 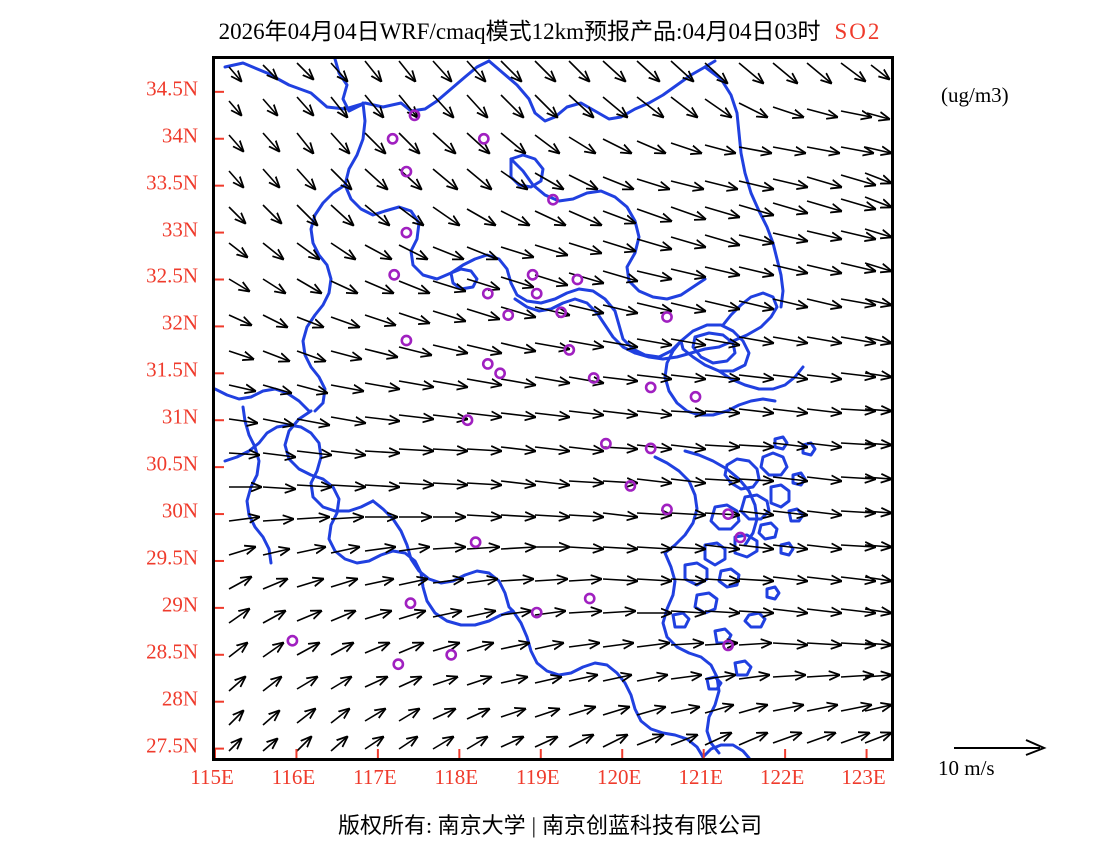 I want to click on longitude-tick-label: 115E, so click(x=212, y=777).